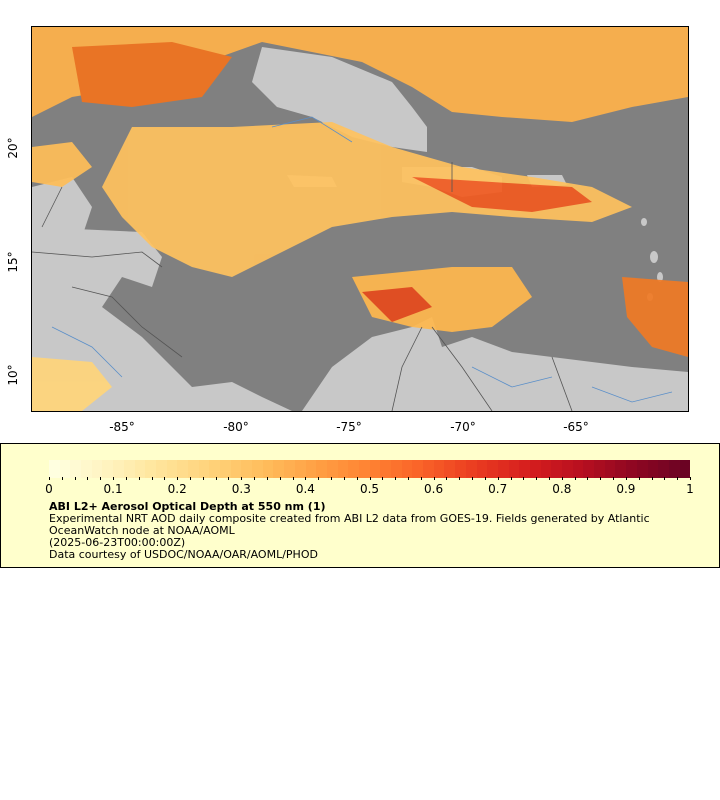 The width and height of the screenshot is (720, 800). Describe the element at coordinates (655, 317) in the screenshot. I see `aod-east-patch` at that location.